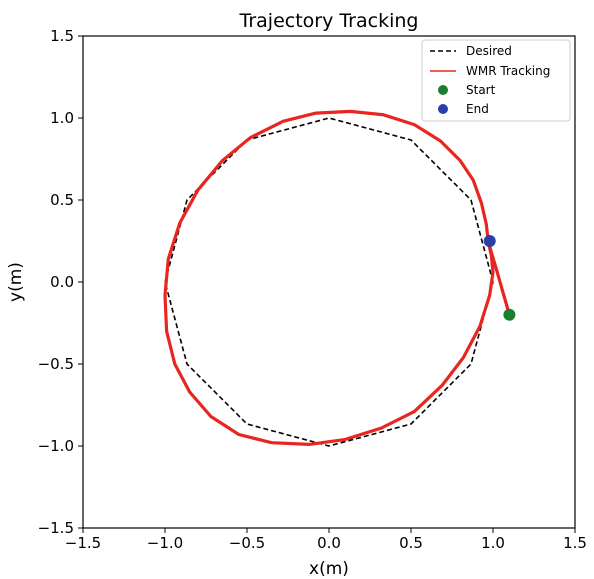  I want to click on y-tick-label: −1.0, so click(56, 446).